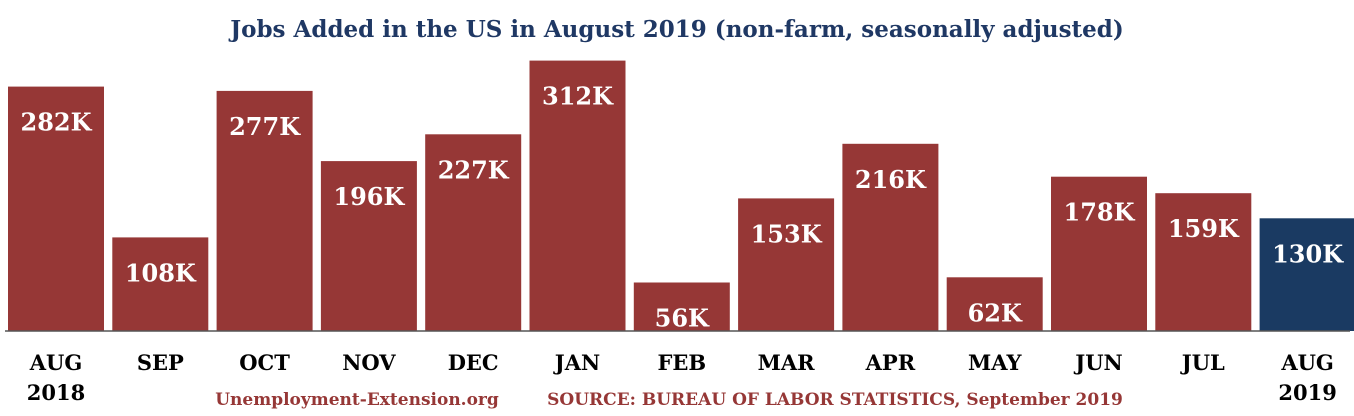  Describe the element at coordinates (576, 362) in the screenshot. I see `x-tick-label-5: JAN` at that location.